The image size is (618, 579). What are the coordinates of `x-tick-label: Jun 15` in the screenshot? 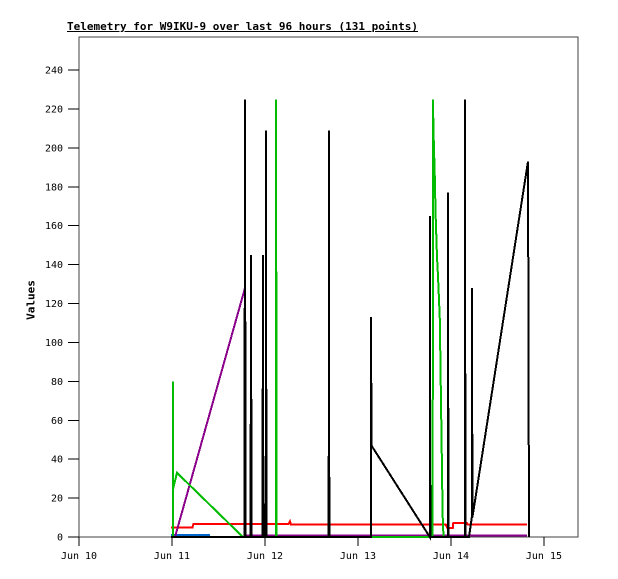 It's located at (544, 556).